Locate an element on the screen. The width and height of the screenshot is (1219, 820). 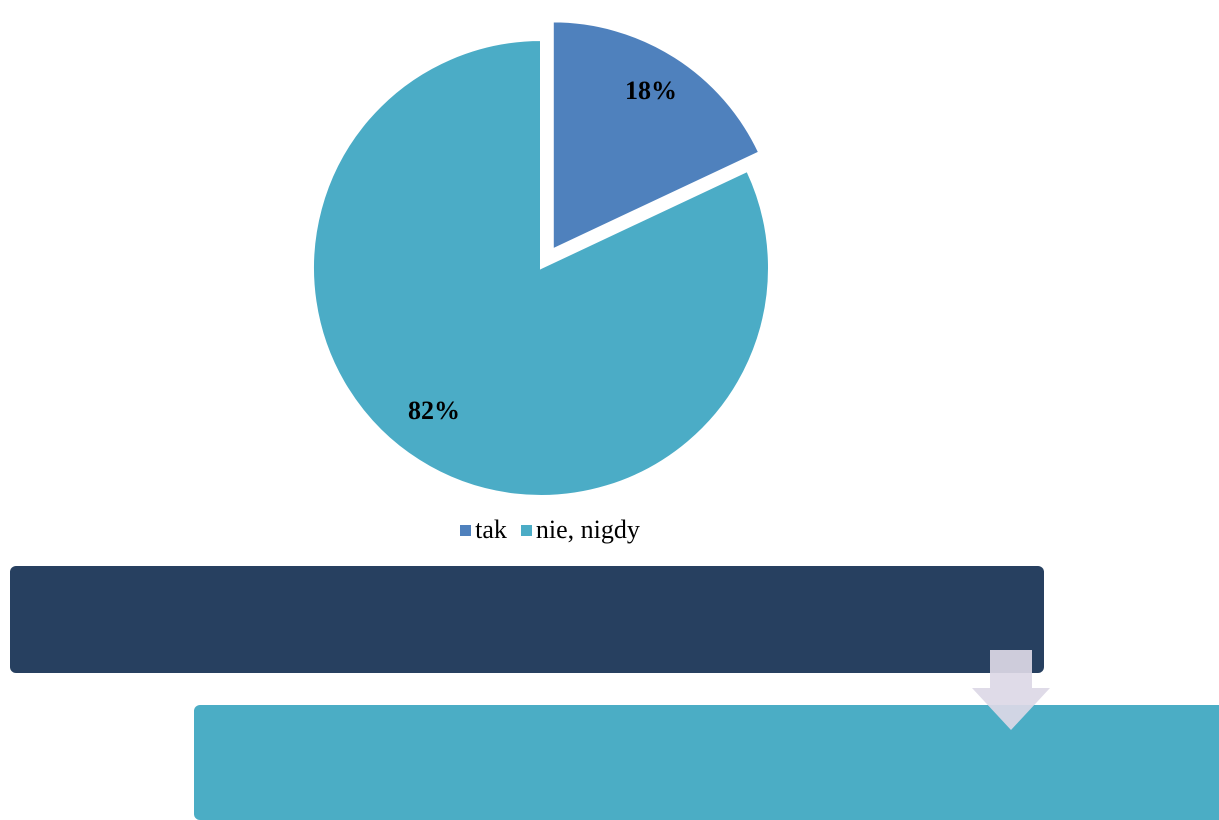
down-arrow-shape is located at coordinates (1011, 690).